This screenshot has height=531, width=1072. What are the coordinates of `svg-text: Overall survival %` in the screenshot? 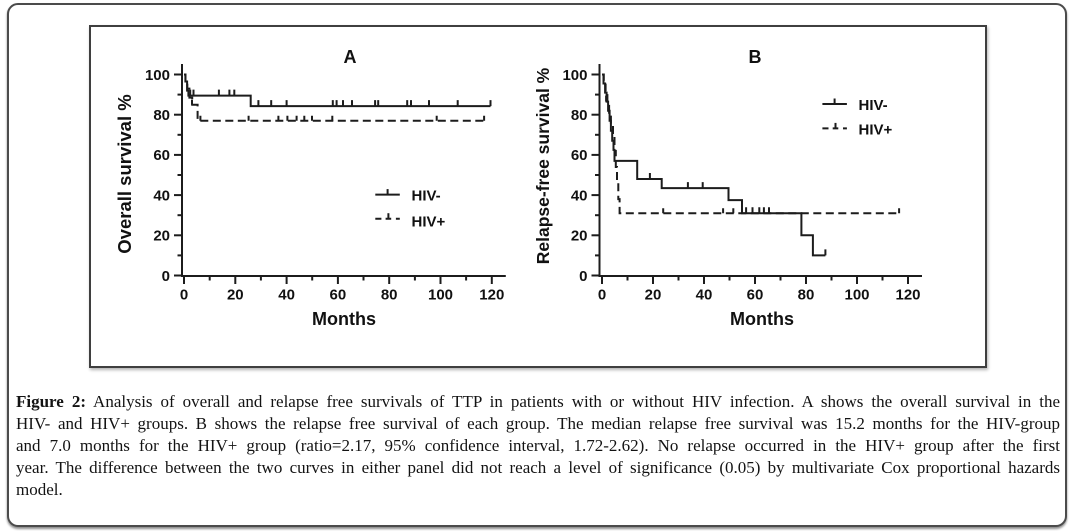 It's located at (124, 173).